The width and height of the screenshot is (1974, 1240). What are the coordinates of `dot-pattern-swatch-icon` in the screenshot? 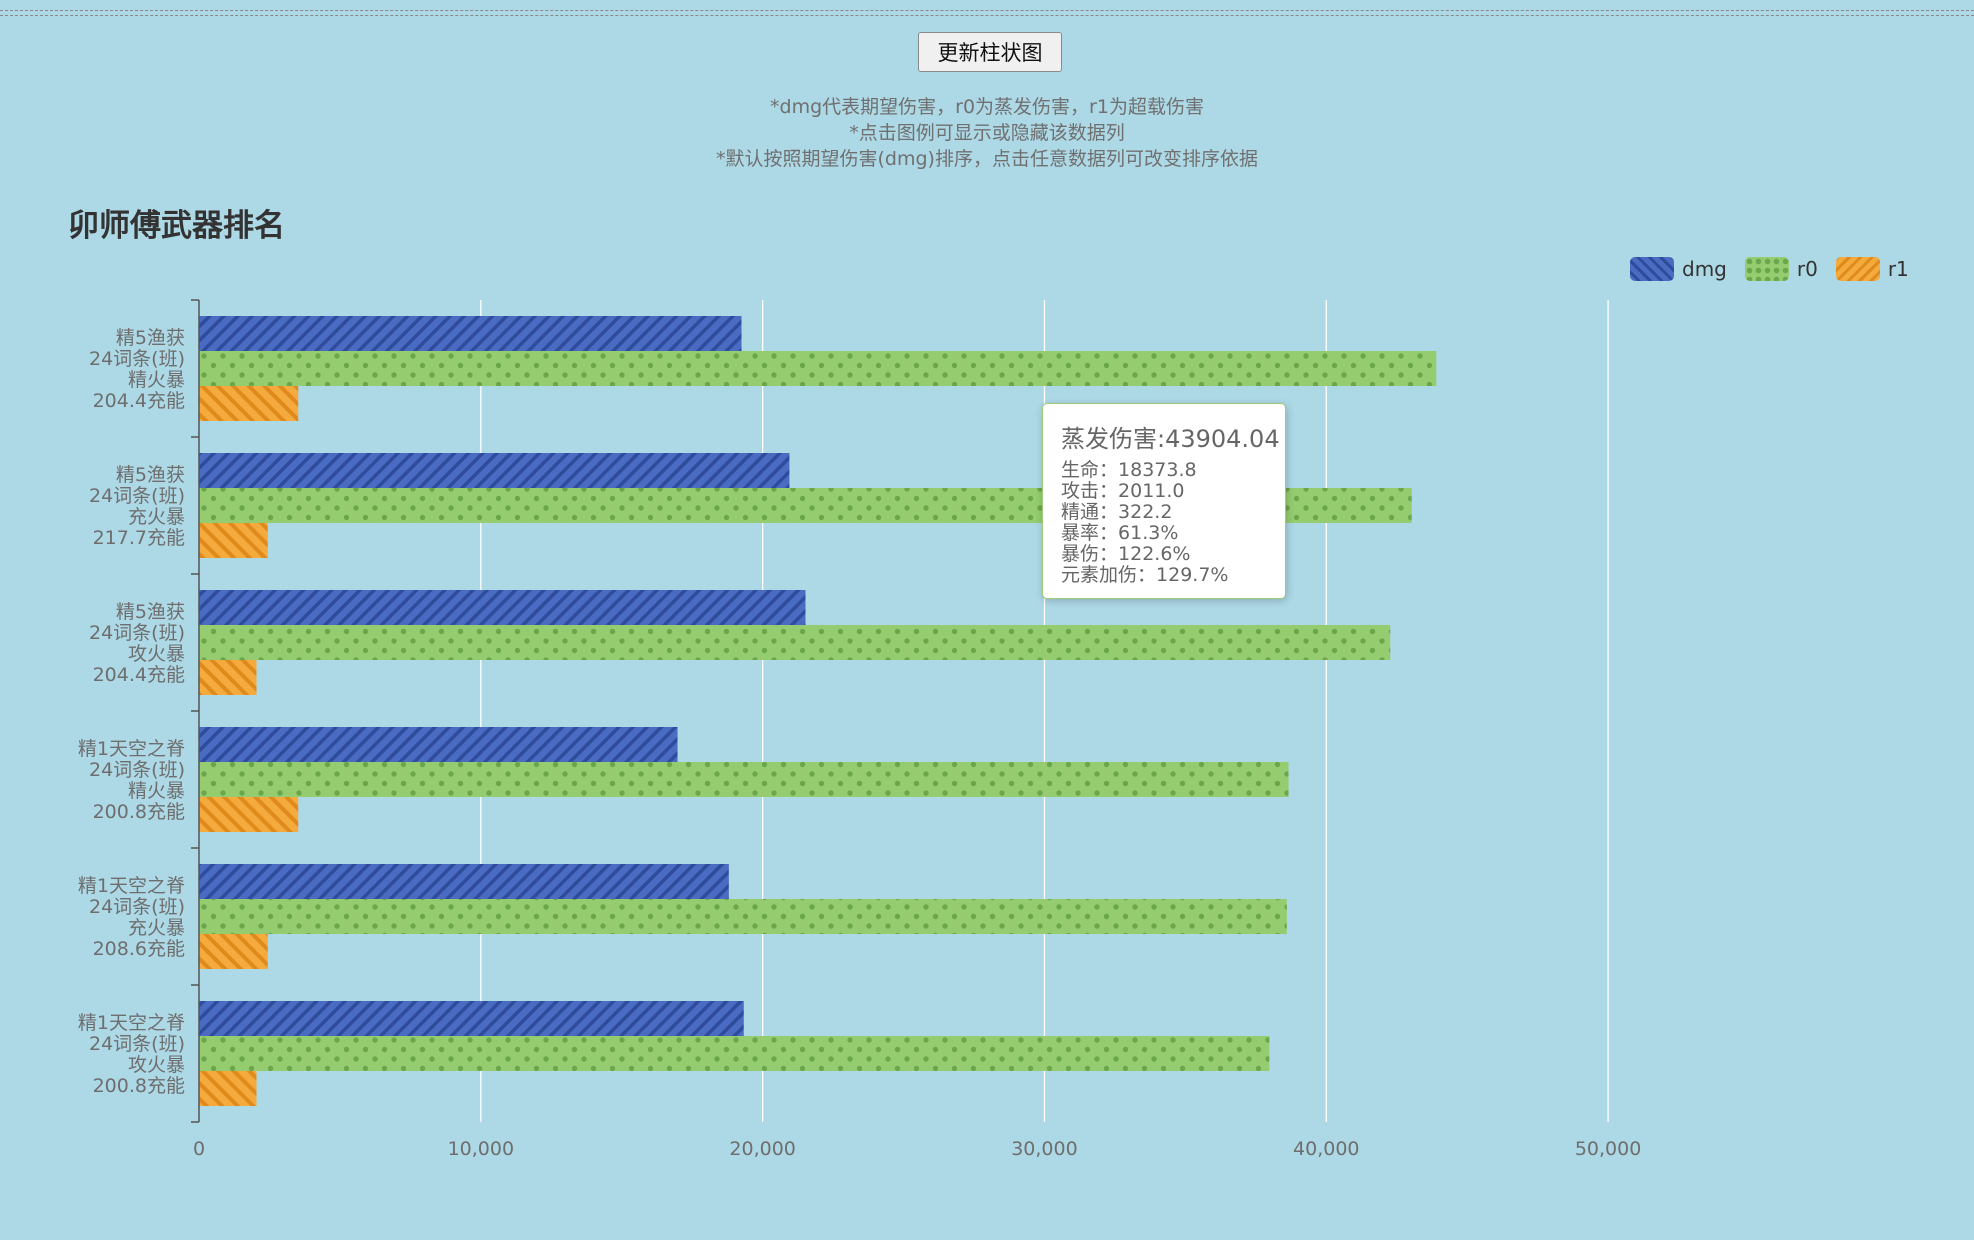 It's located at (1766, 269).